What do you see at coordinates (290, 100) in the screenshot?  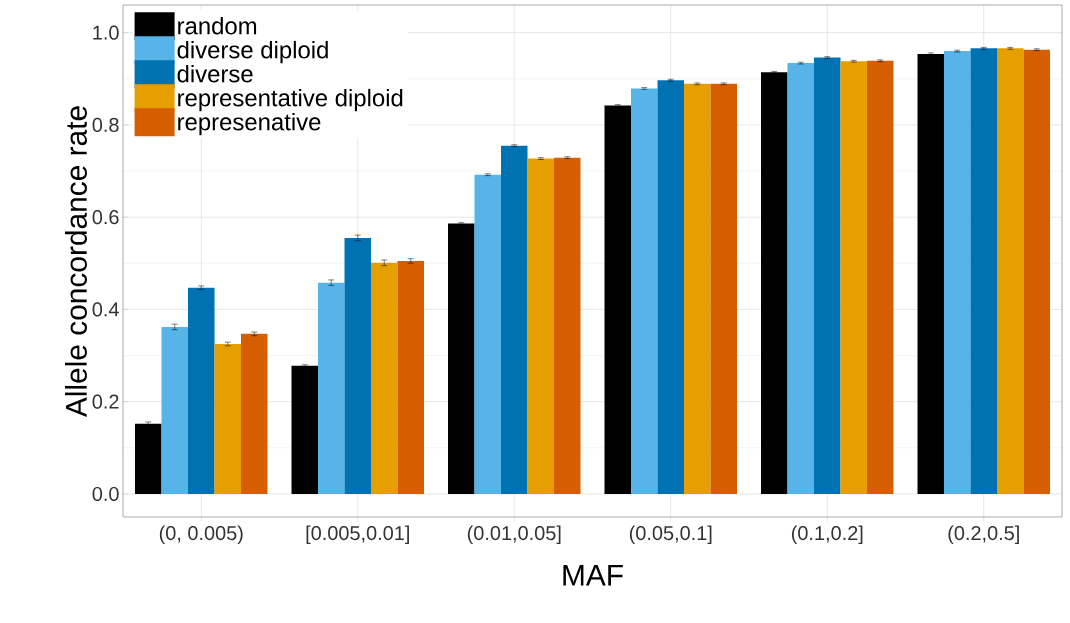 I see `legend-label: representative diploid` at bounding box center [290, 100].